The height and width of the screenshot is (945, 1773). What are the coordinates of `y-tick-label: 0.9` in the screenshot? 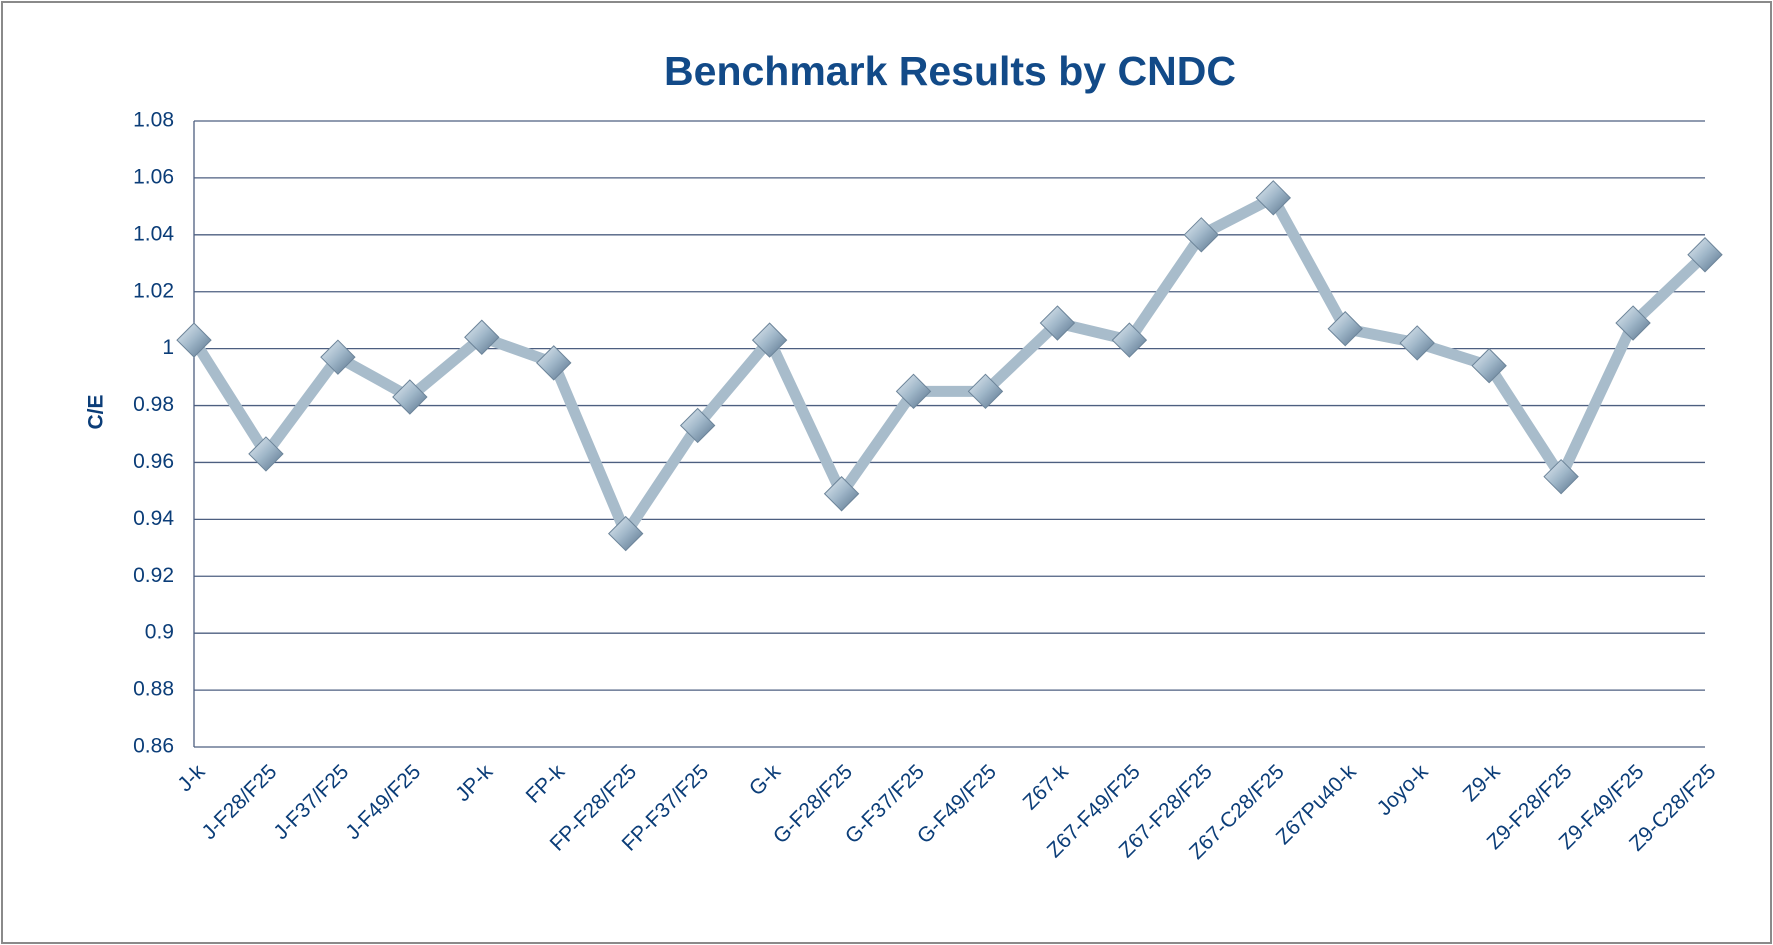 It's located at (159, 632).